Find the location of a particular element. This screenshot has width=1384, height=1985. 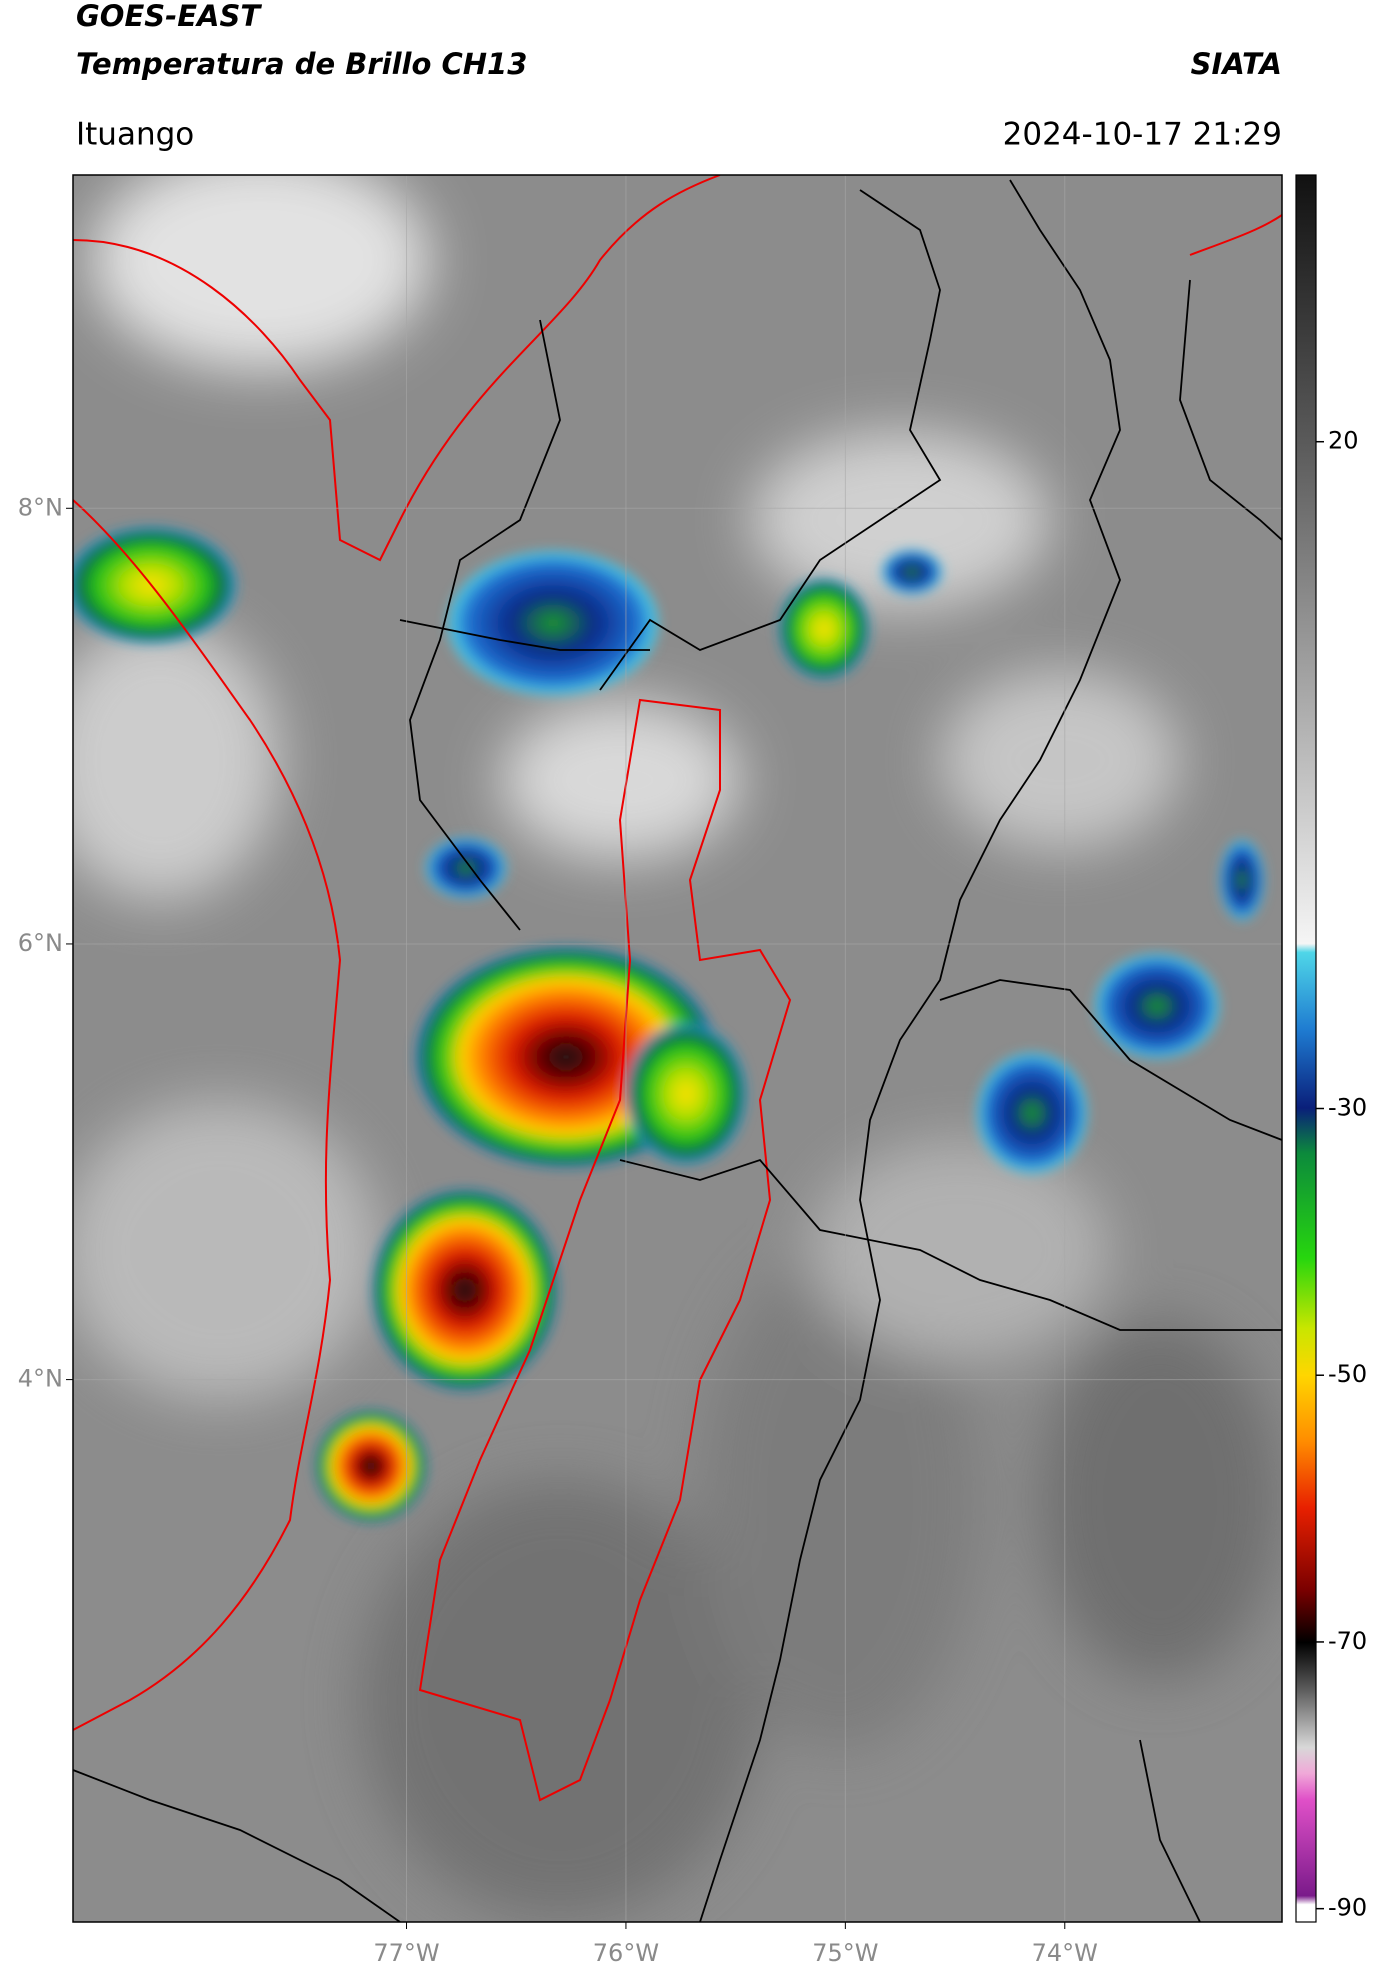

source: SIATA is located at coordinates (1236, 64).